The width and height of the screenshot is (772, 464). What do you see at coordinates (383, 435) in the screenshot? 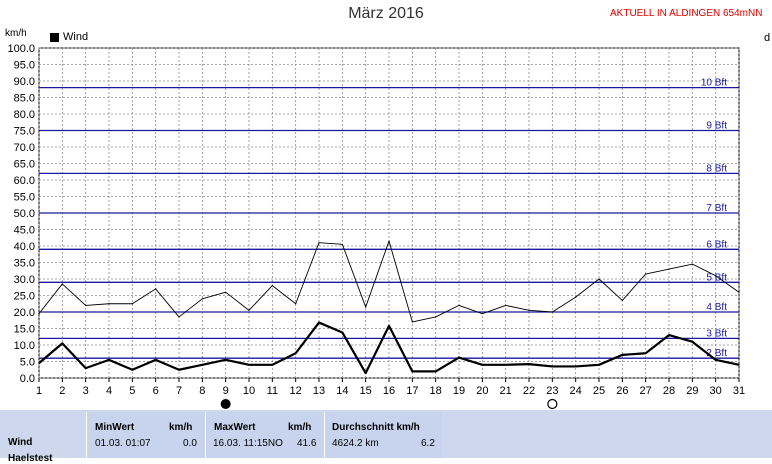
I see `avg-box: Durchschnitt km/h 4624.2 km 6.2` at bounding box center [383, 435].